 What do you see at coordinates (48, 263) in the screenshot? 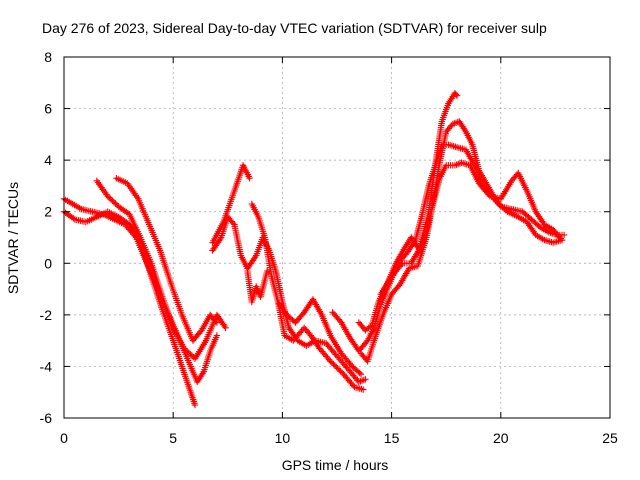
I see `y-tick-label: 0` at bounding box center [48, 263].